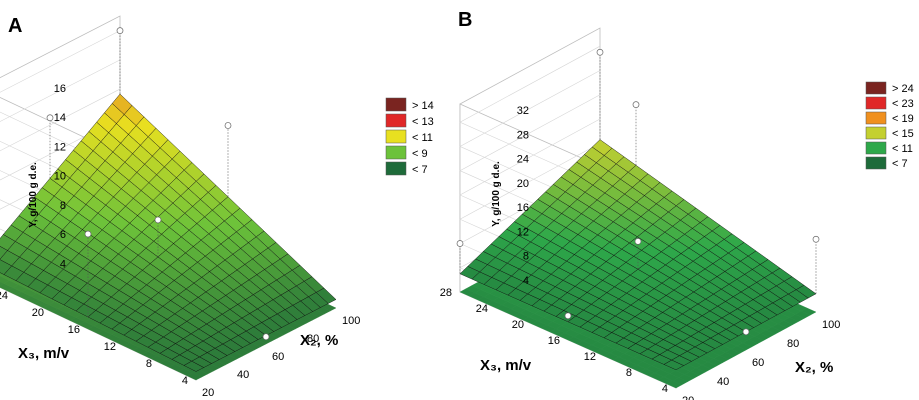  What do you see at coordinates (523, 184) in the screenshot?
I see `z-tick-label: 20` at bounding box center [523, 184].